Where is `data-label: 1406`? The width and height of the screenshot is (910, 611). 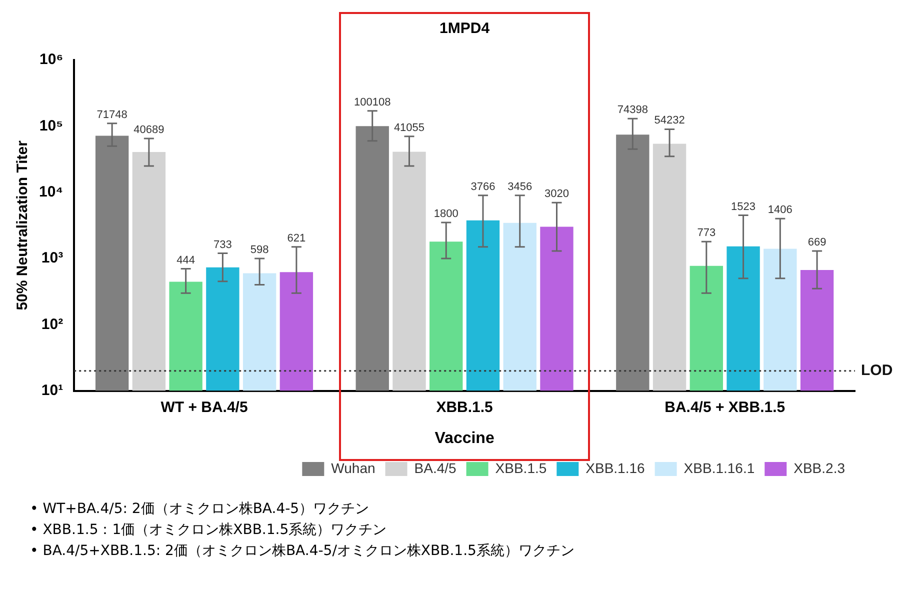 data-label: 1406 is located at coordinates (780, 210).